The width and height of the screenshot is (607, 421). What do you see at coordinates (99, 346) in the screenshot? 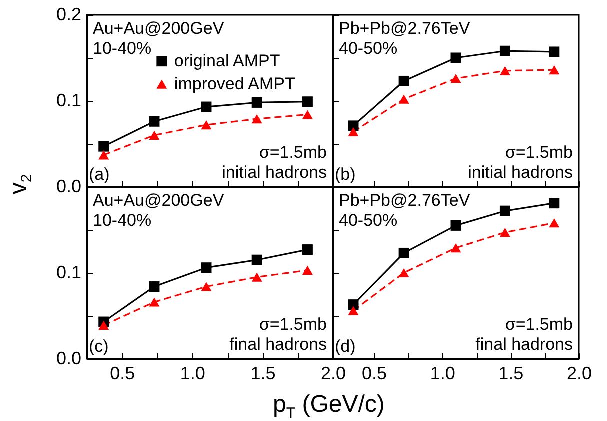
I see `annotation: (c)` at bounding box center [99, 346].